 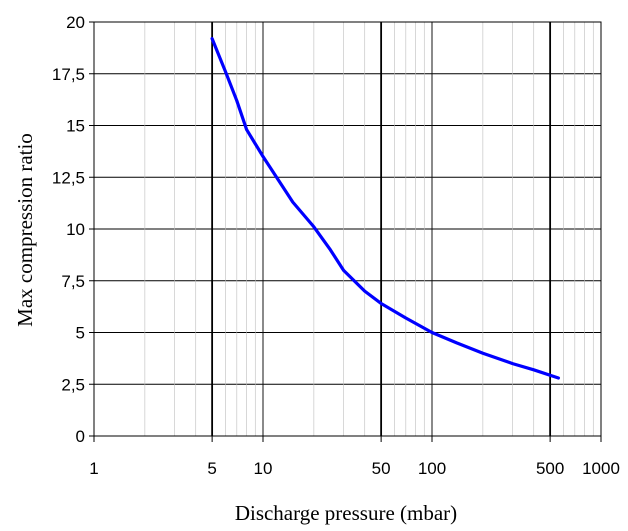 What do you see at coordinates (68, 177) in the screenshot?
I see `y-tick-label: 12,5` at bounding box center [68, 177].